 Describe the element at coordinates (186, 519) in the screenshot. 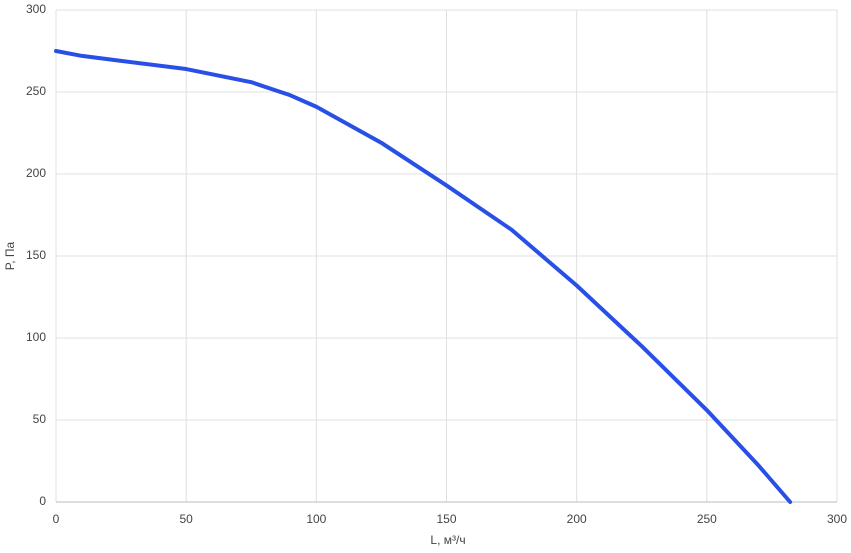

I see `x-tick-label: 50` at that location.